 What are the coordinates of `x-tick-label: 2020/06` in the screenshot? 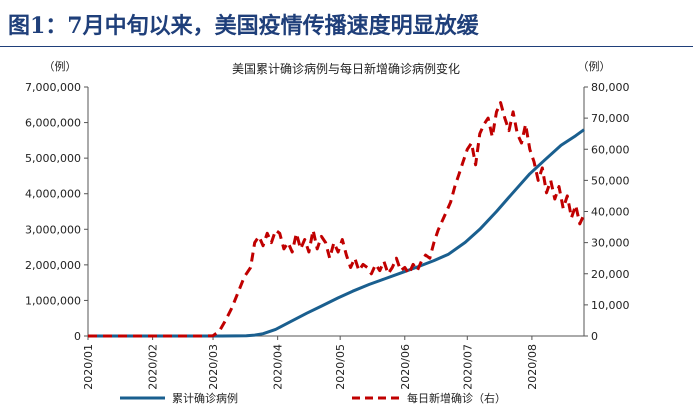 It's located at (405, 367).